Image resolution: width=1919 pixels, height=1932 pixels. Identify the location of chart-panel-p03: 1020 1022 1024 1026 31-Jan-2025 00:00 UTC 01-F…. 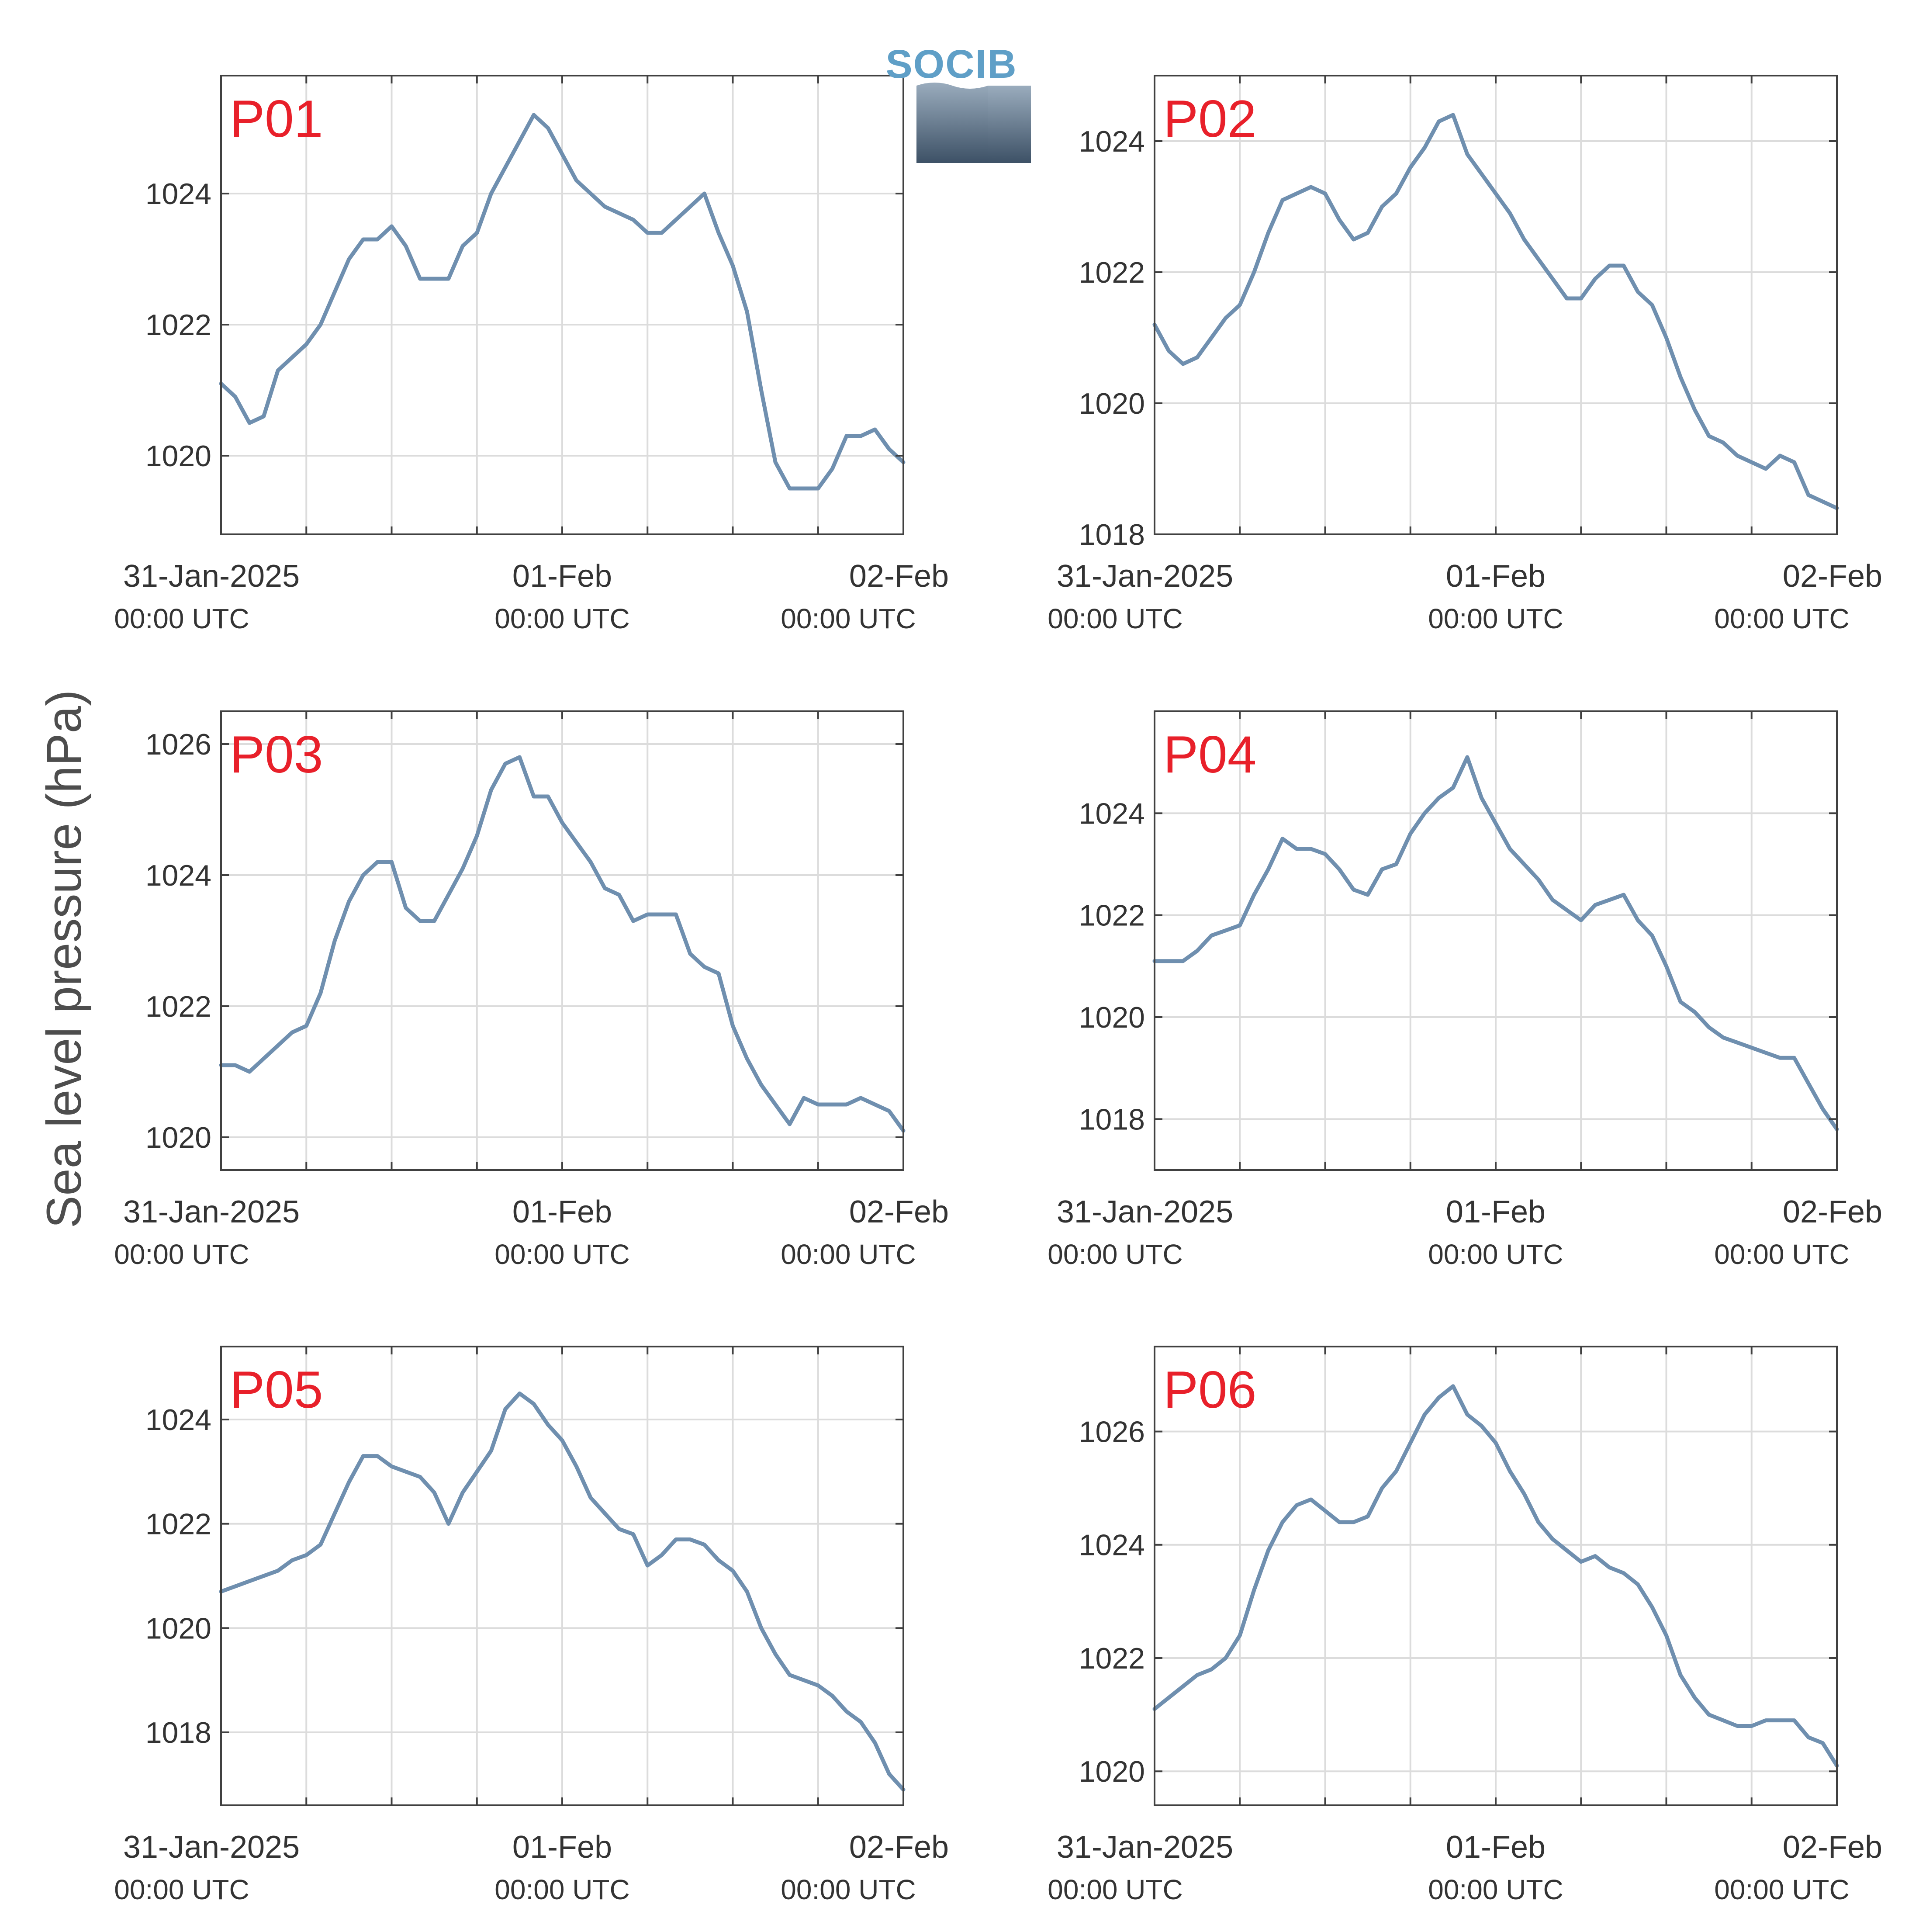
(531, 990).